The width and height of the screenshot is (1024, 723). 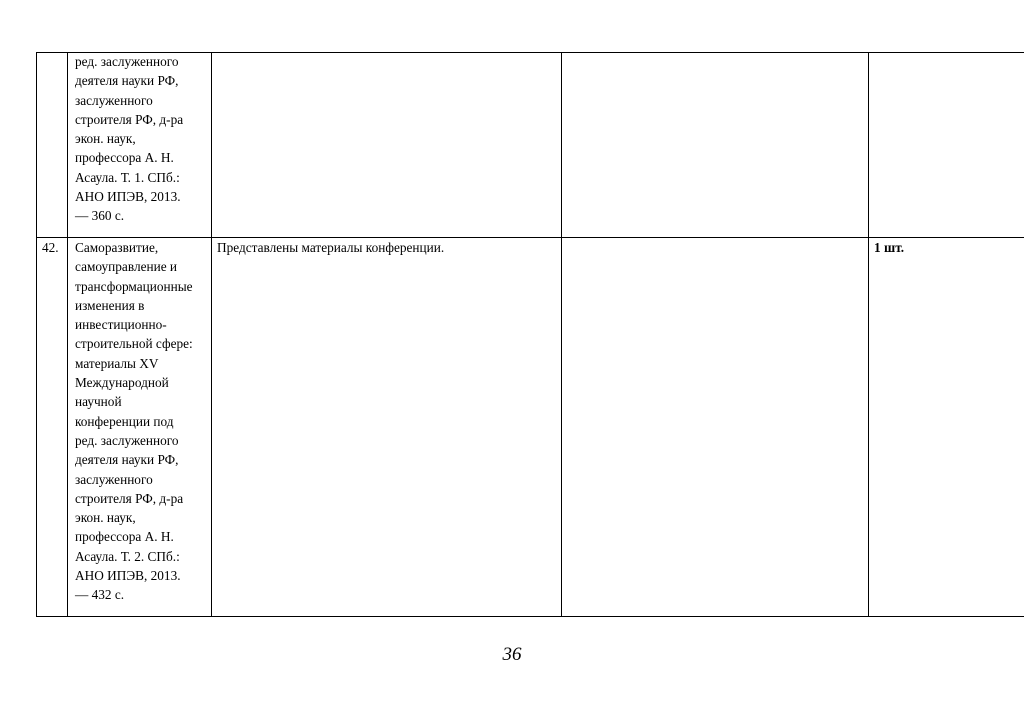 I want to click on table-border-top, so click(x=530, y=52).